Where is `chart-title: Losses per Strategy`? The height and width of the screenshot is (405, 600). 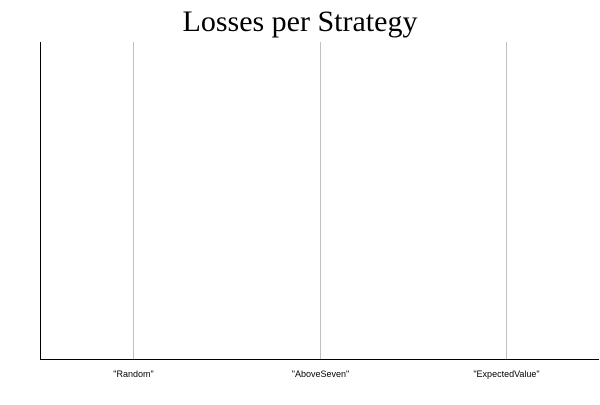 chart-title: Losses per Strategy is located at coordinates (300, 21).